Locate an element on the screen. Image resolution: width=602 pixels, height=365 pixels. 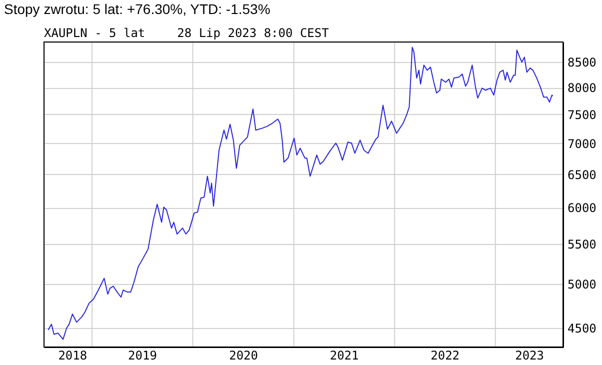
x-tick-label: 2021 is located at coordinates (344, 355).